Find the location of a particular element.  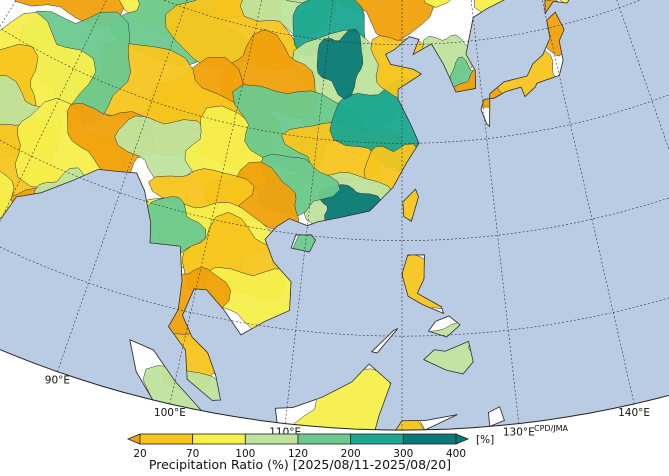

longitude-label-bottom: 130°E is located at coordinates (519, 433).